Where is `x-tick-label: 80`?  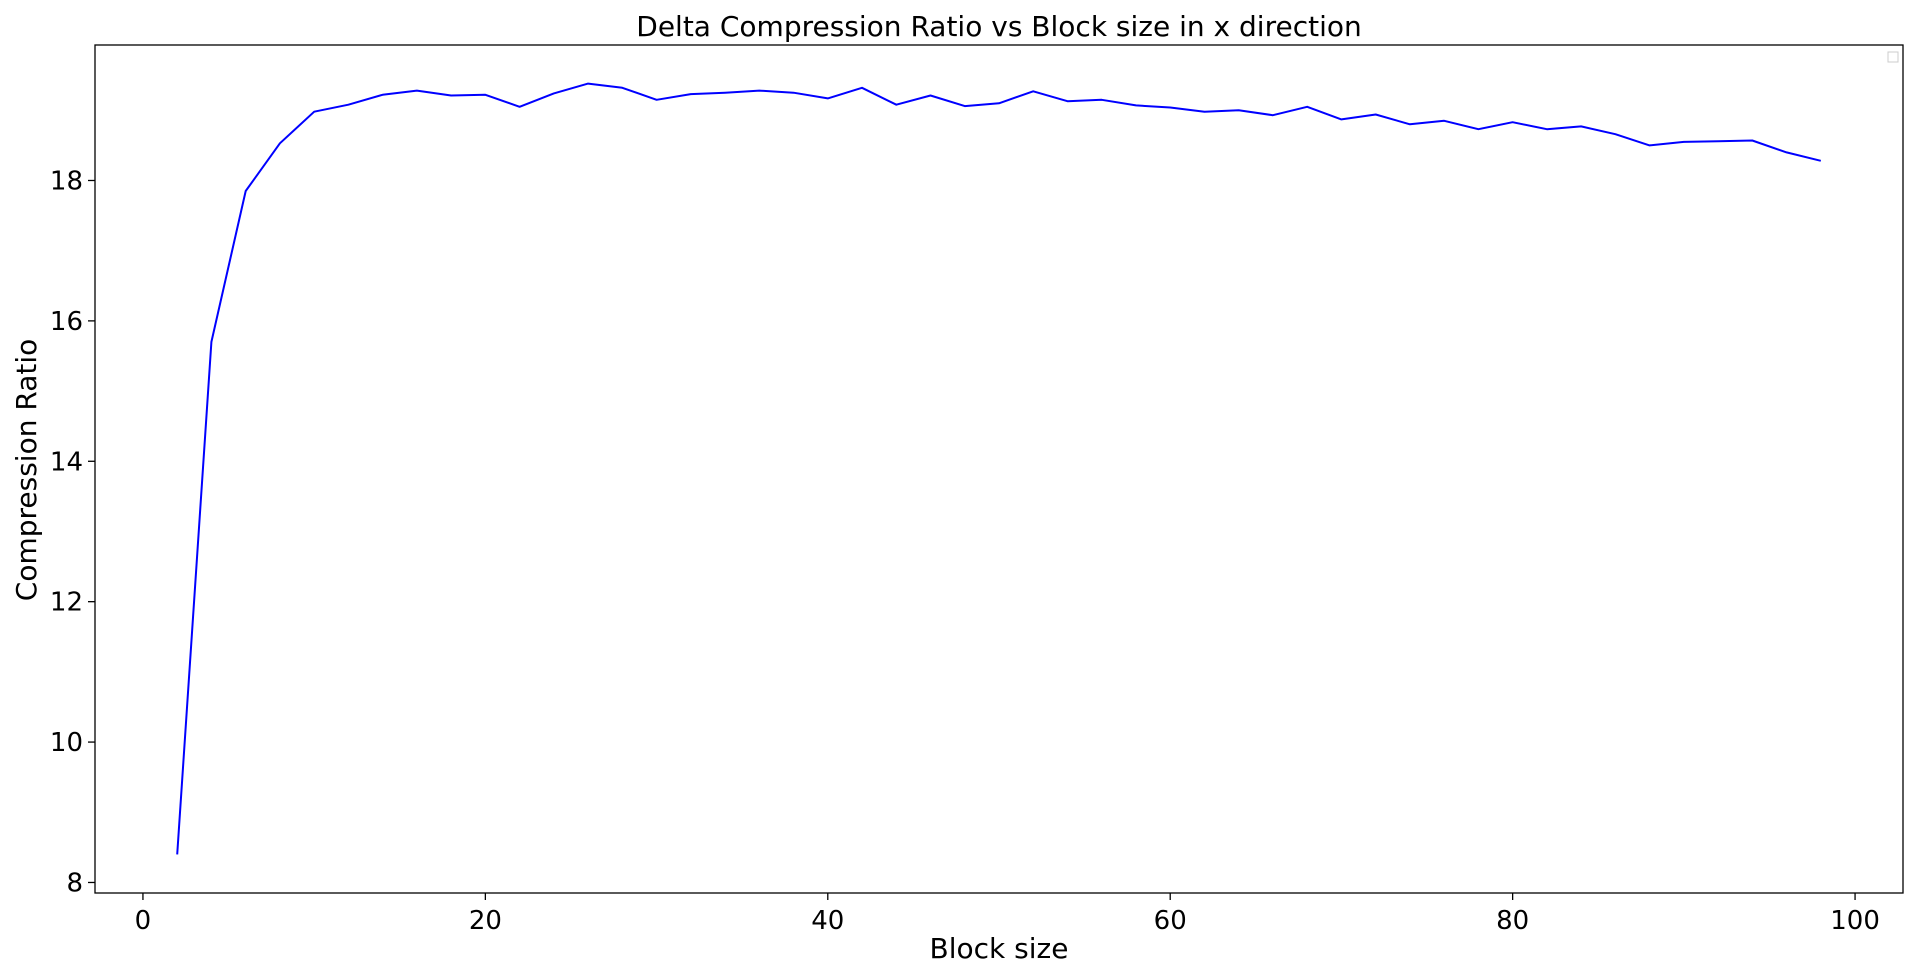
x-tick-label: 80 is located at coordinates (1512, 921).